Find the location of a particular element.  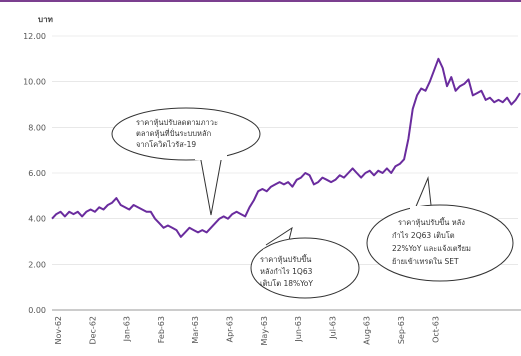

y-tick-label: 8.00 is located at coordinates (37, 127).